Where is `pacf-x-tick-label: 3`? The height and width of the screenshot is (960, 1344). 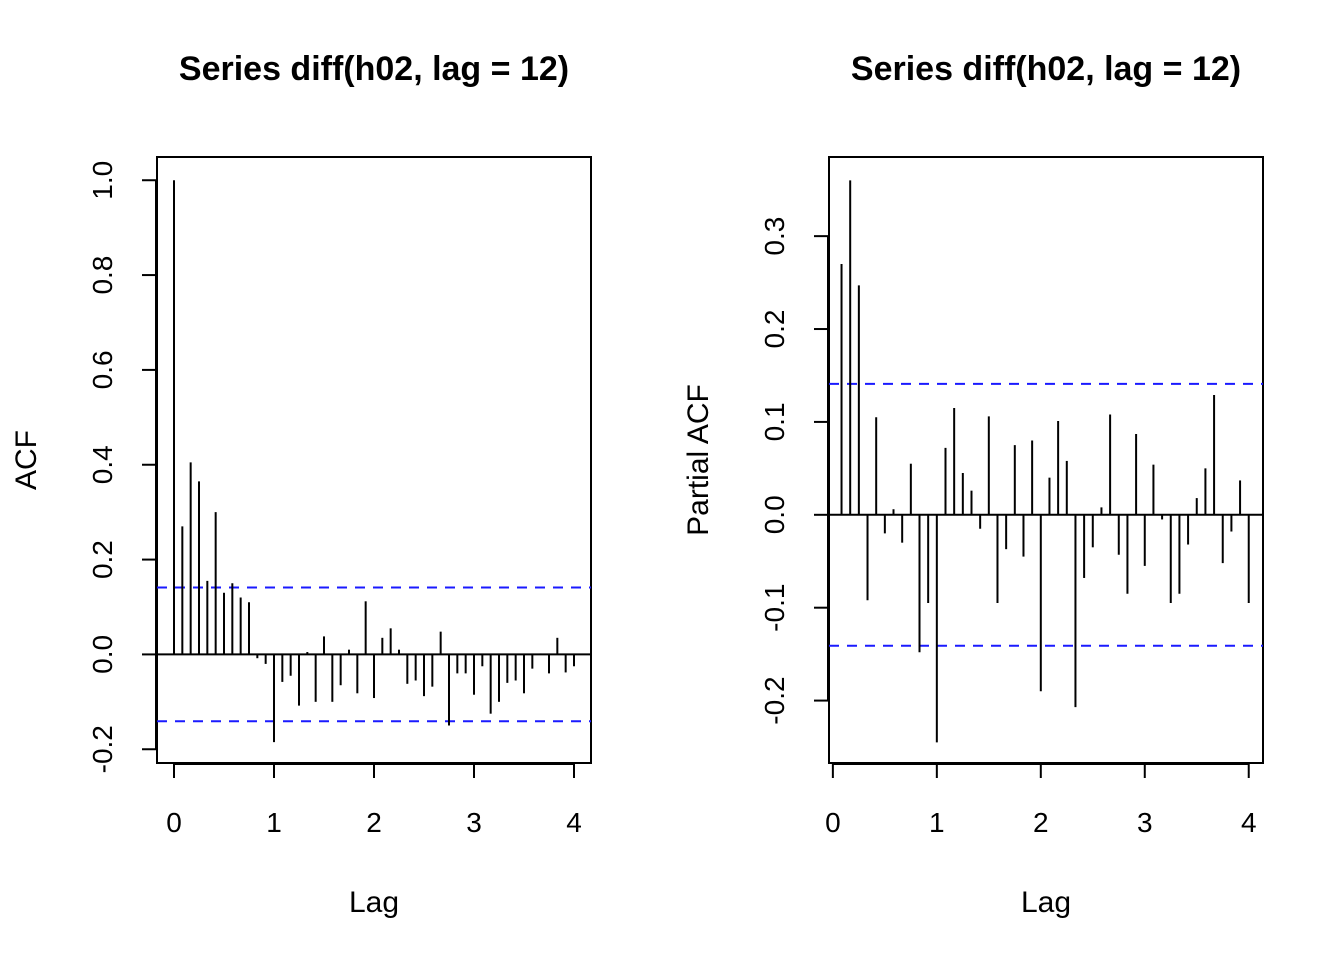
pacf-x-tick-label: 3 is located at coordinates (1145, 822).